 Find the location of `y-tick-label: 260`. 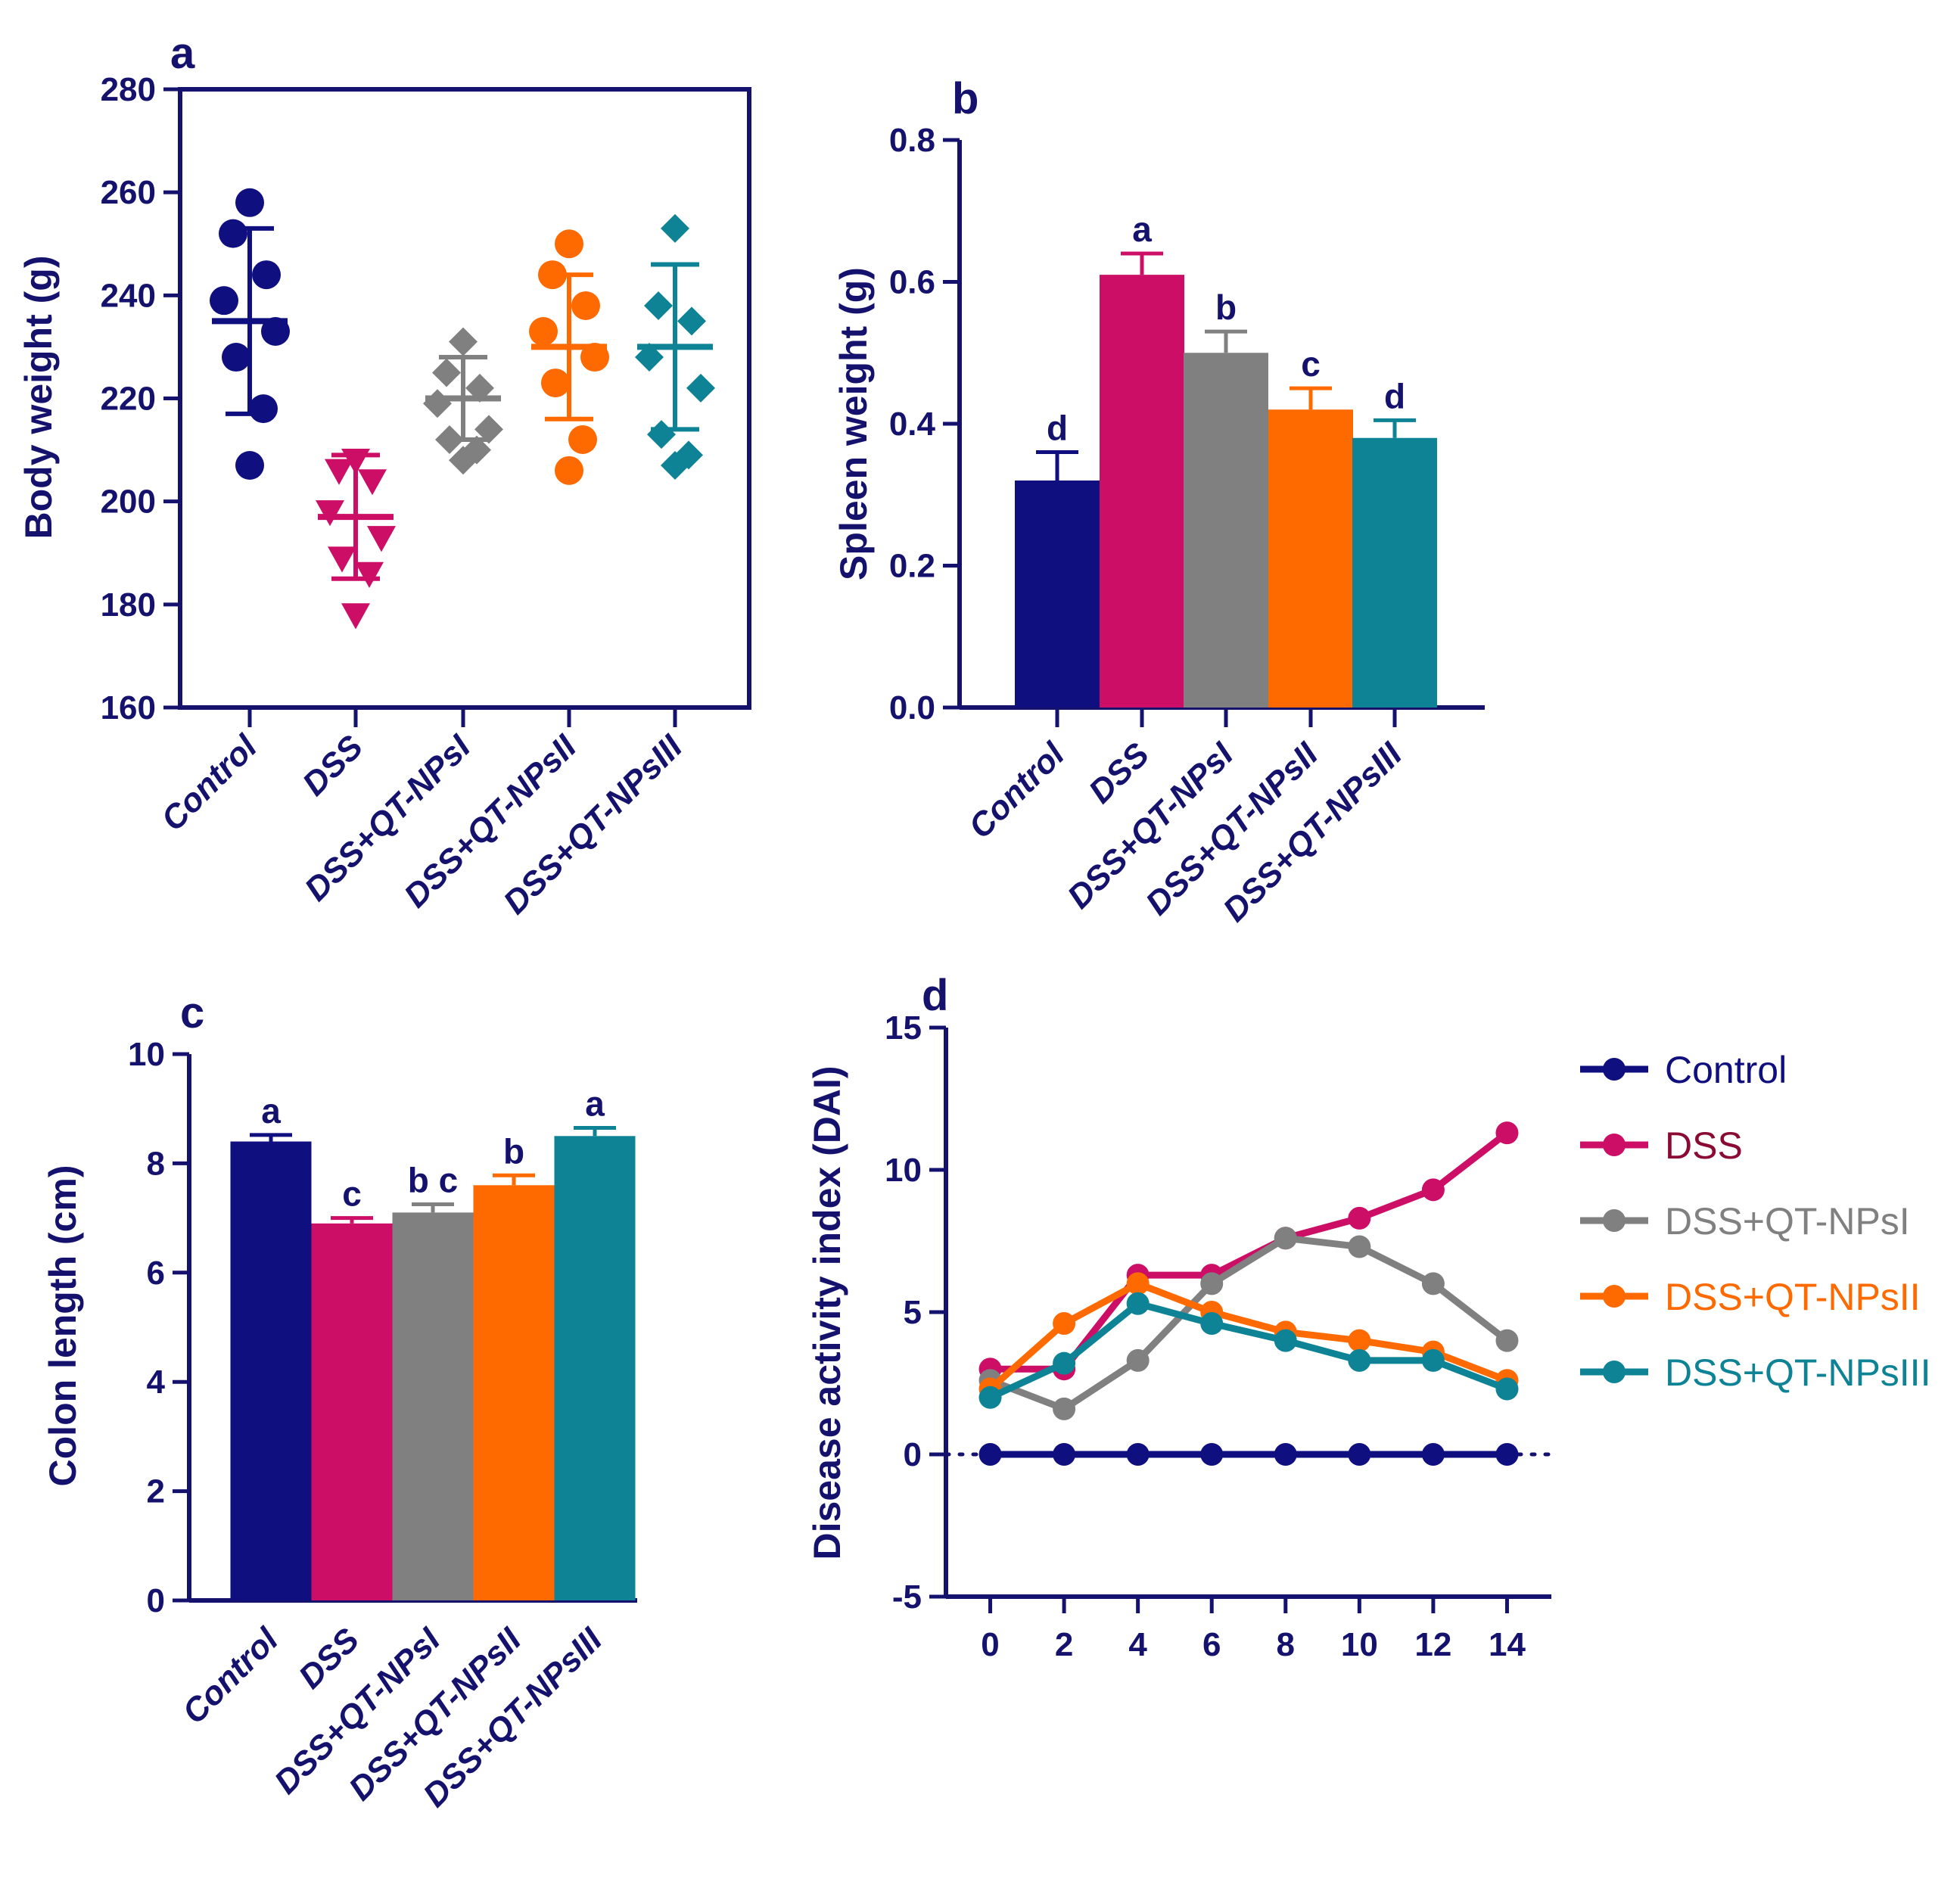

y-tick-label: 260 is located at coordinates (128, 193).